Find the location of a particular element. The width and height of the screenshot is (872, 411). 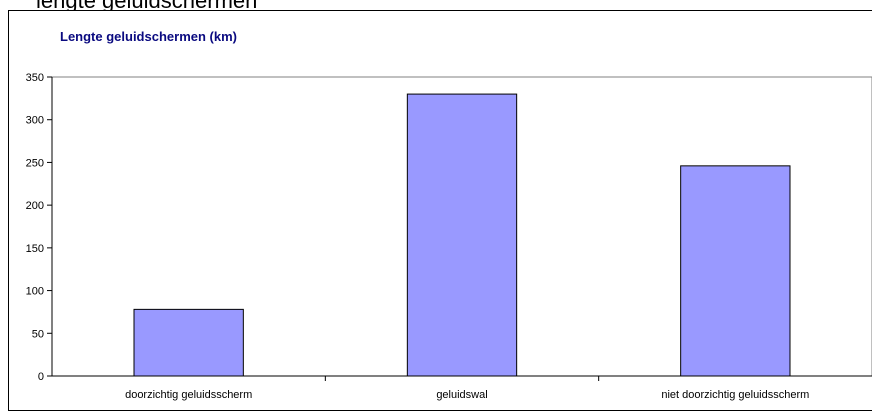

y-tick-label: 50 is located at coordinates (38, 334).